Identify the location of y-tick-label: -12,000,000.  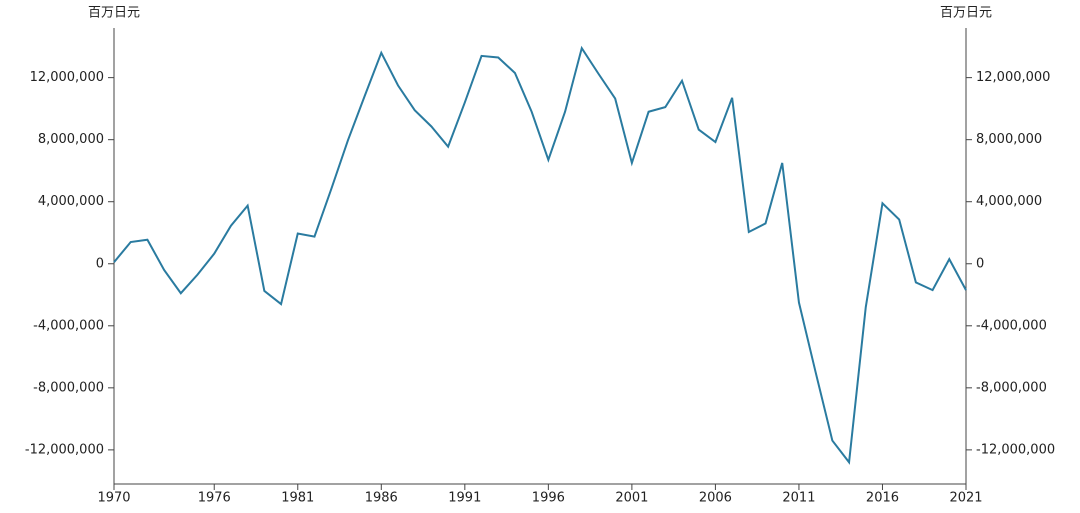
(64, 449).